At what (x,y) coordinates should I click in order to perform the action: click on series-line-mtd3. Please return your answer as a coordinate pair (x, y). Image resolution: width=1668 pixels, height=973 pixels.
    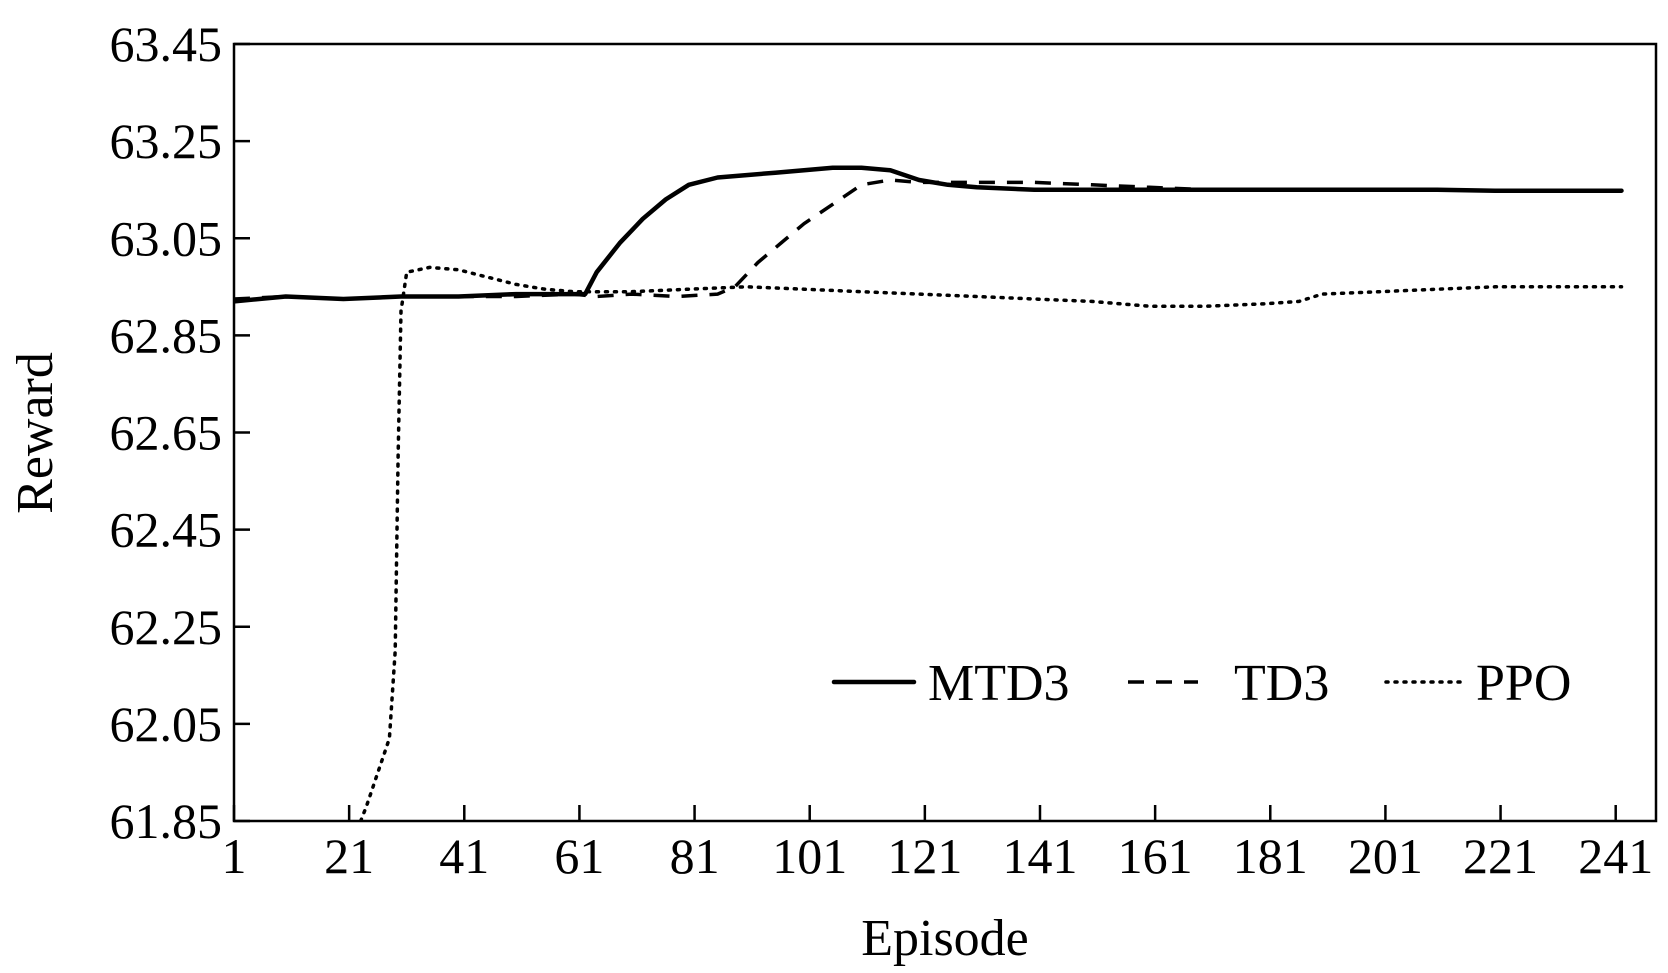
    Looking at the image, I should click on (929, 234).